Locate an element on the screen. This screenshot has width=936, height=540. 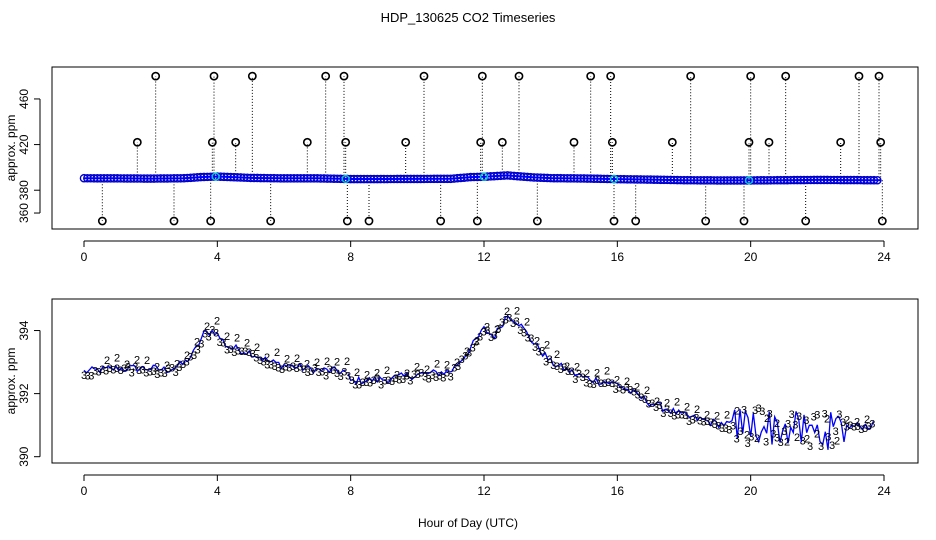
panel-bottom-ylabel: approx. ppm is located at coordinates (11, 381).